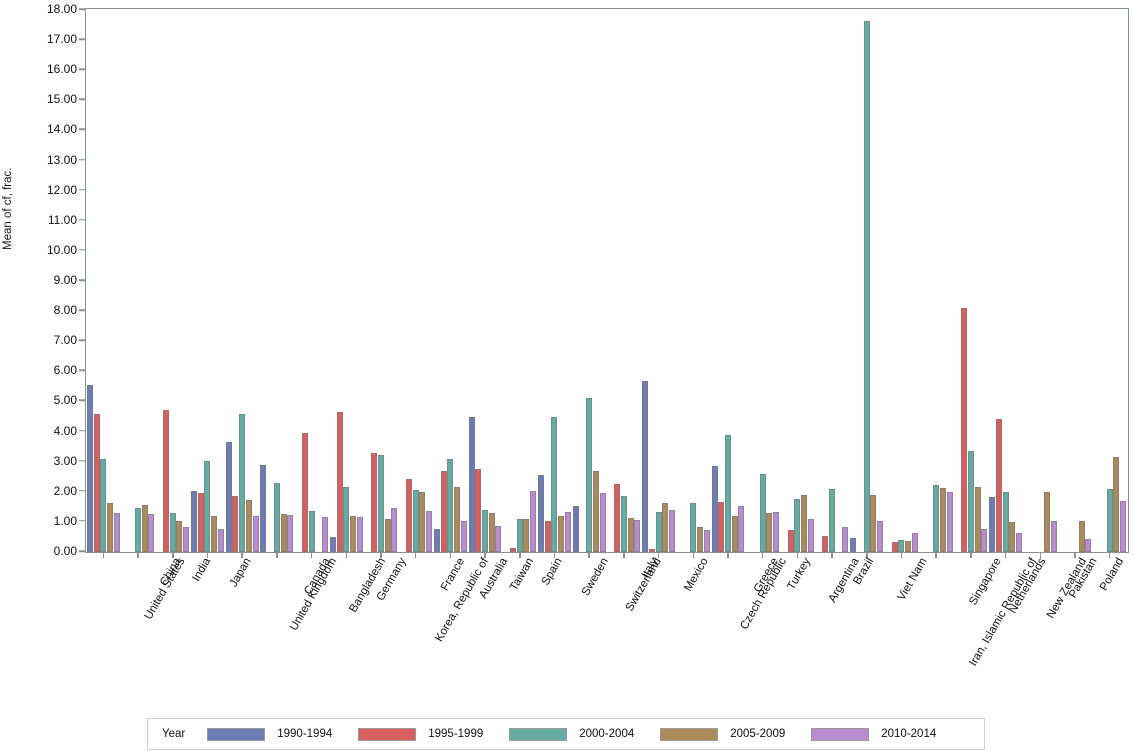  What do you see at coordinates (722, 734) in the screenshot?
I see `legend-item: 2005-2009` at bounding box center [722, 734].